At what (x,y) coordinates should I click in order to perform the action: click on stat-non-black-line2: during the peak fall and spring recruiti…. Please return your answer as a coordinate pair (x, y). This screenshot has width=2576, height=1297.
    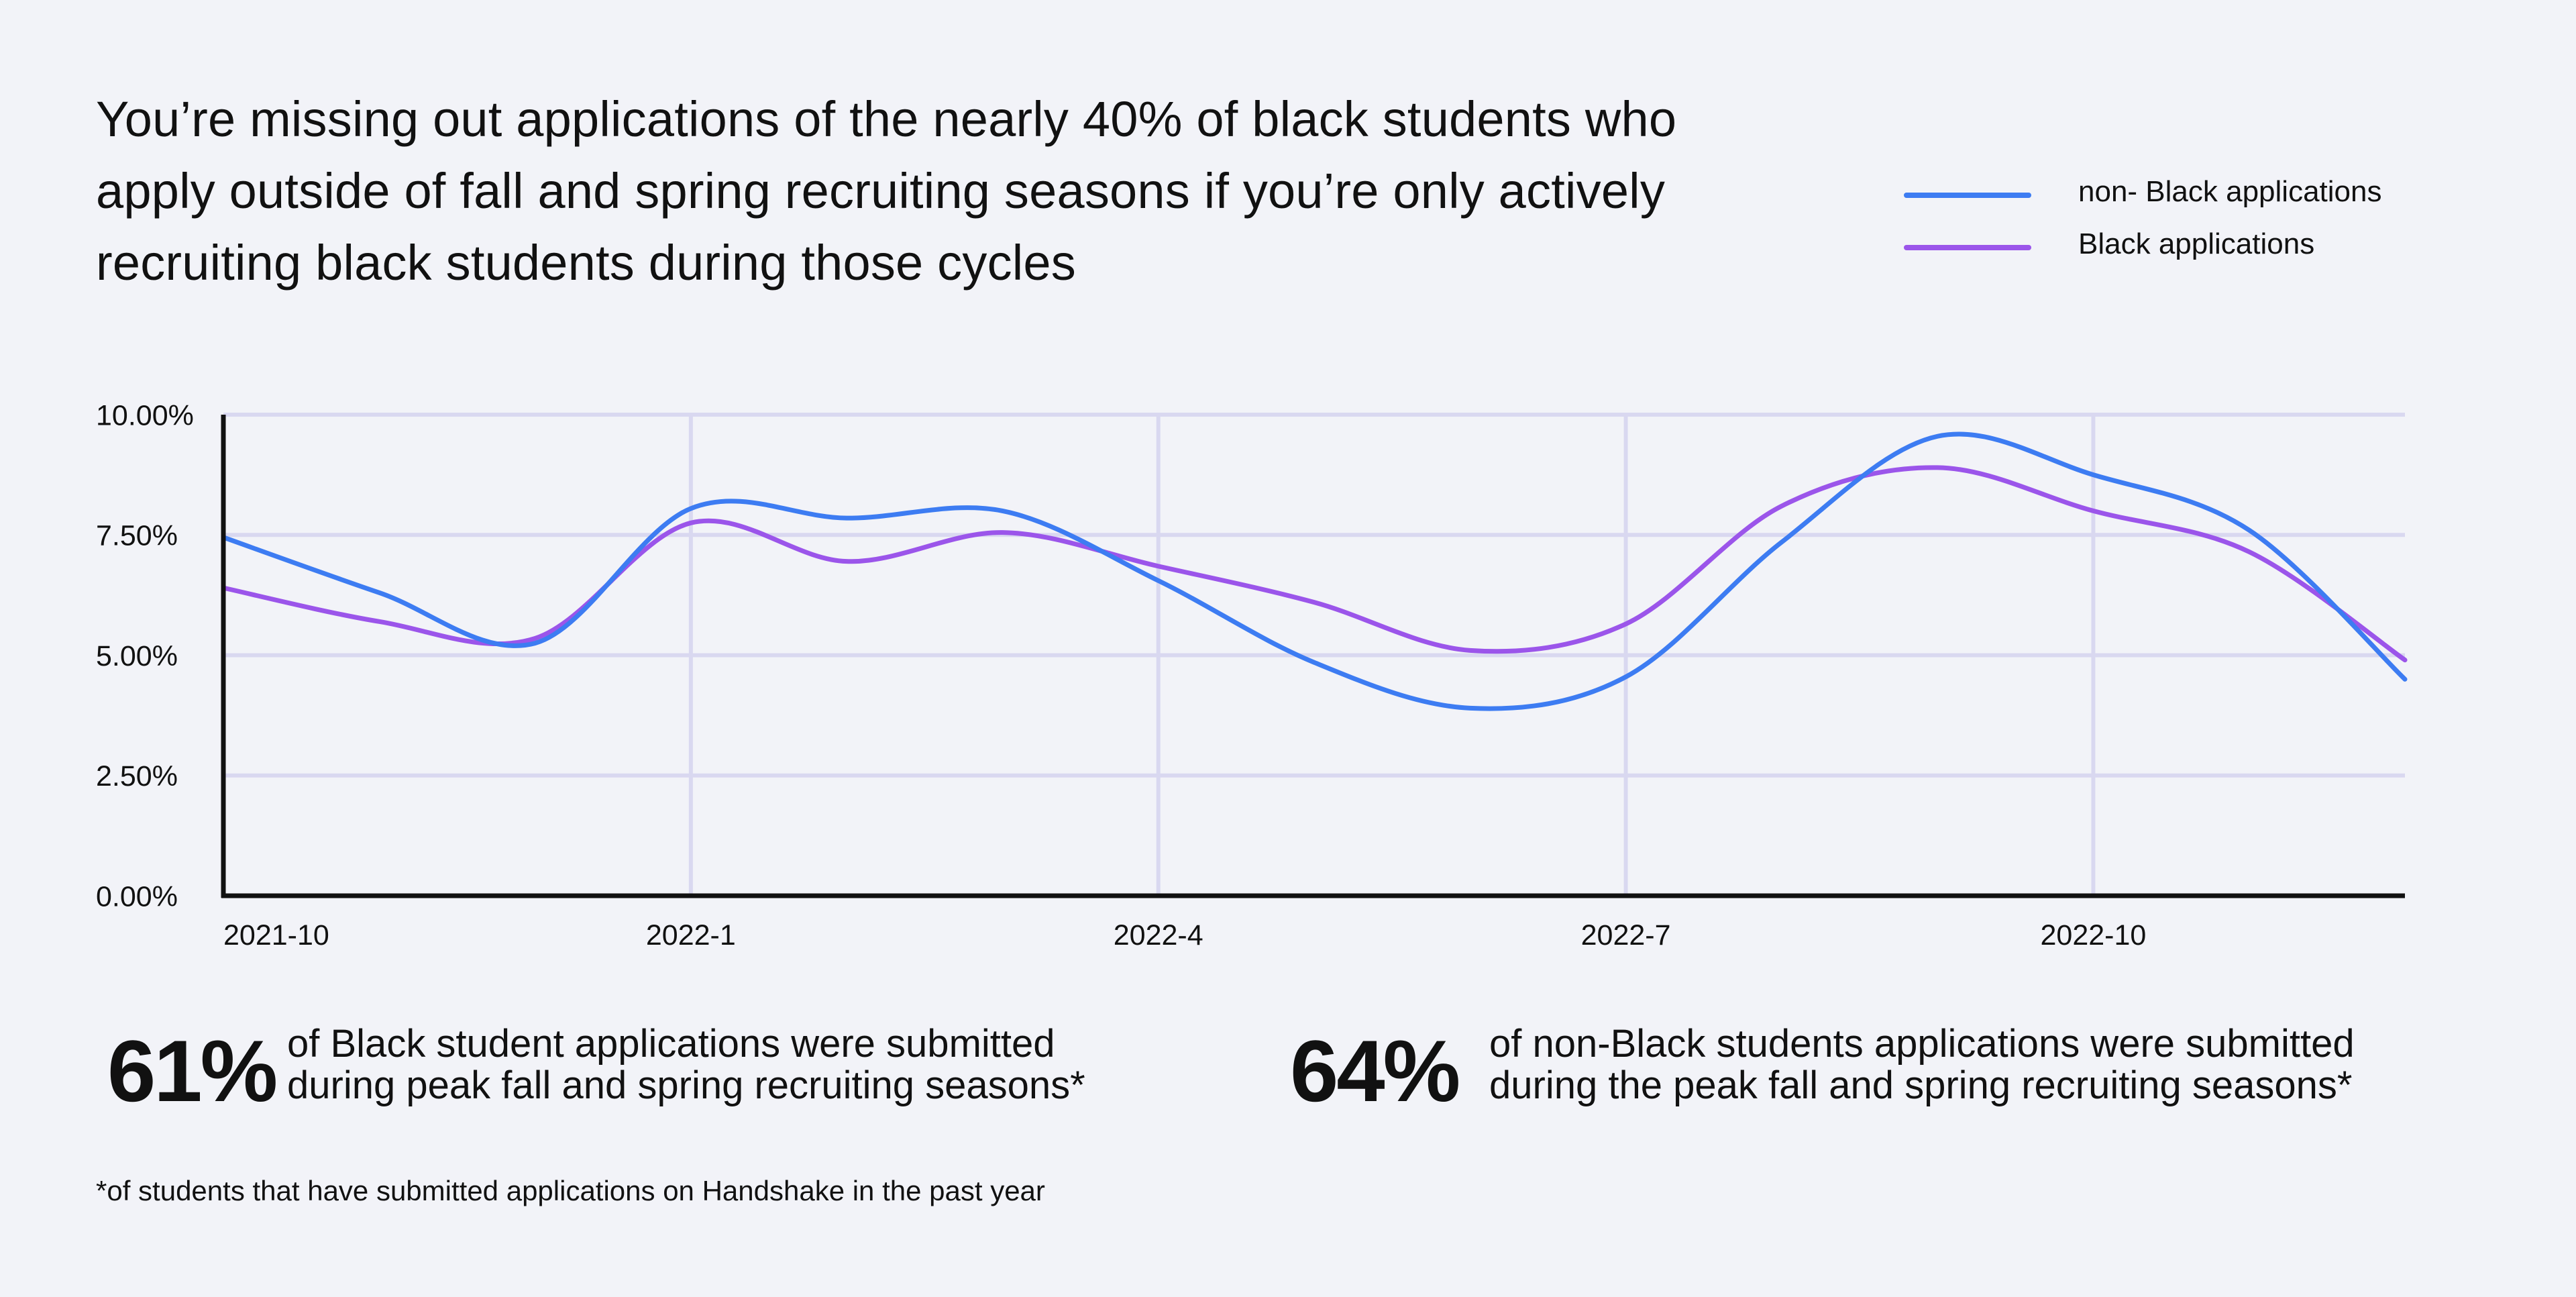
    Looking at the image, I should click on (1921, 1085).